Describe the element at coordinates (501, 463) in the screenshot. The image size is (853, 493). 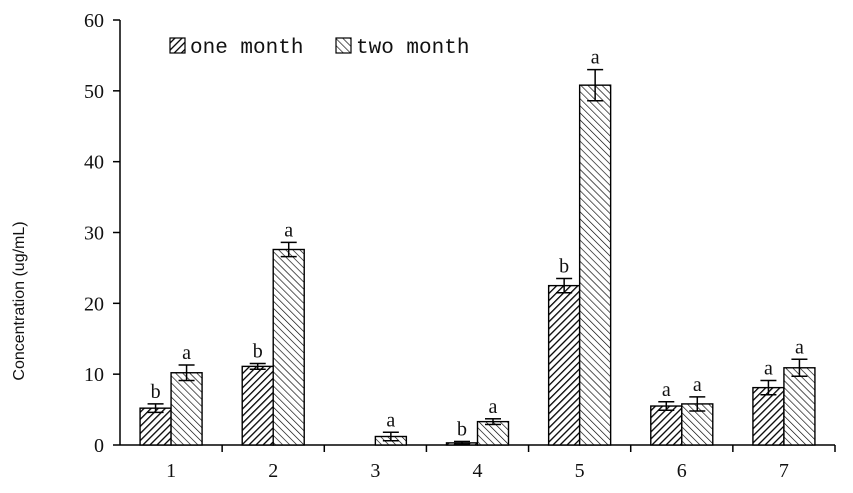
I see `x-ticks: 1 2 3 4 5 6 7` at that location.